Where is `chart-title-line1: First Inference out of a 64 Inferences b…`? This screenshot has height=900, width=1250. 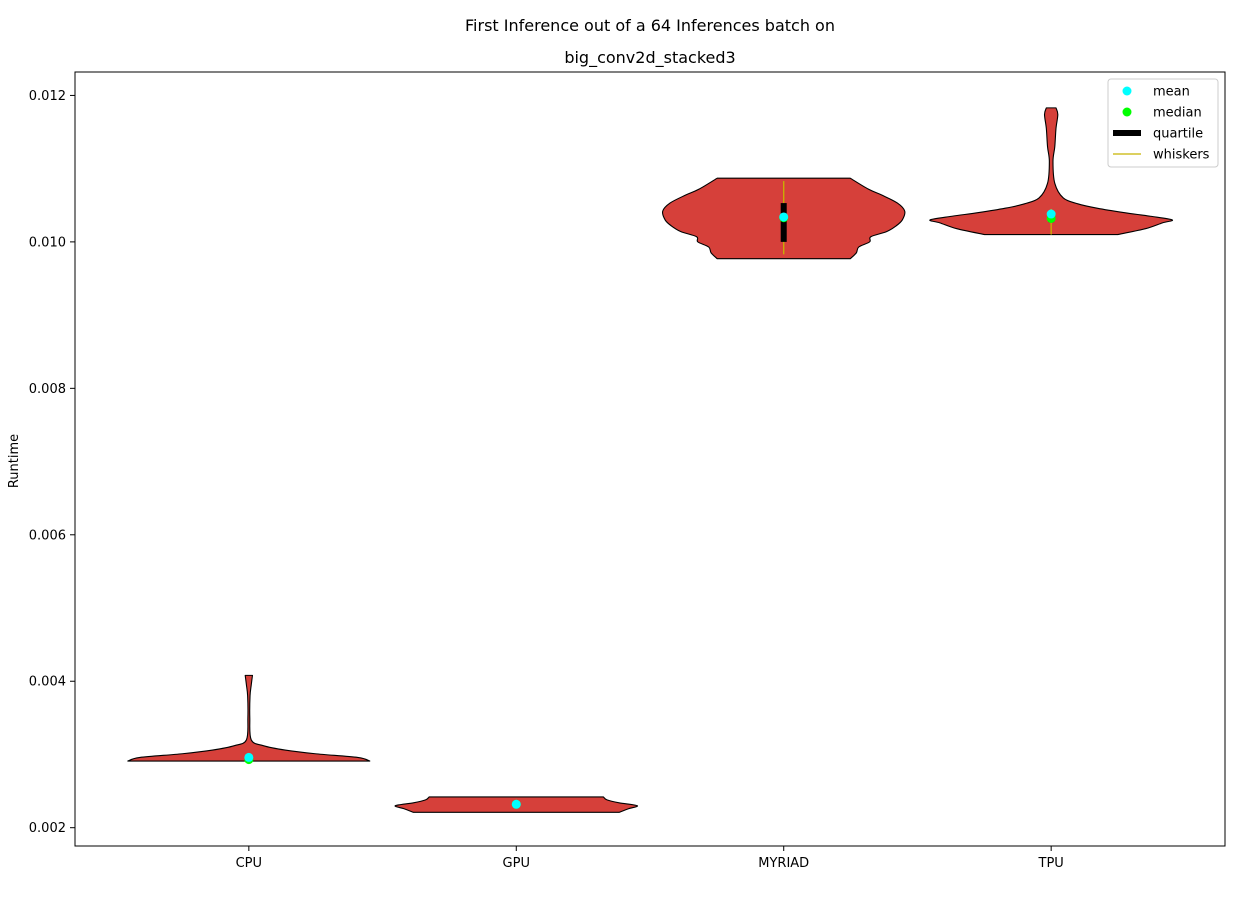
chart-title-line1: First Inference out of a 64 Inferences b… is located at coordinates (650, 25).